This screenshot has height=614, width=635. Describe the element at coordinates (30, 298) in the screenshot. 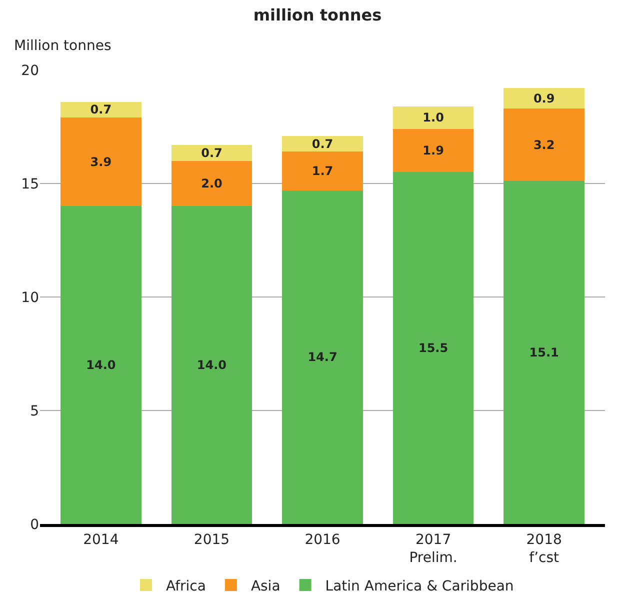

I see `y-tick-label: 10` at that location.